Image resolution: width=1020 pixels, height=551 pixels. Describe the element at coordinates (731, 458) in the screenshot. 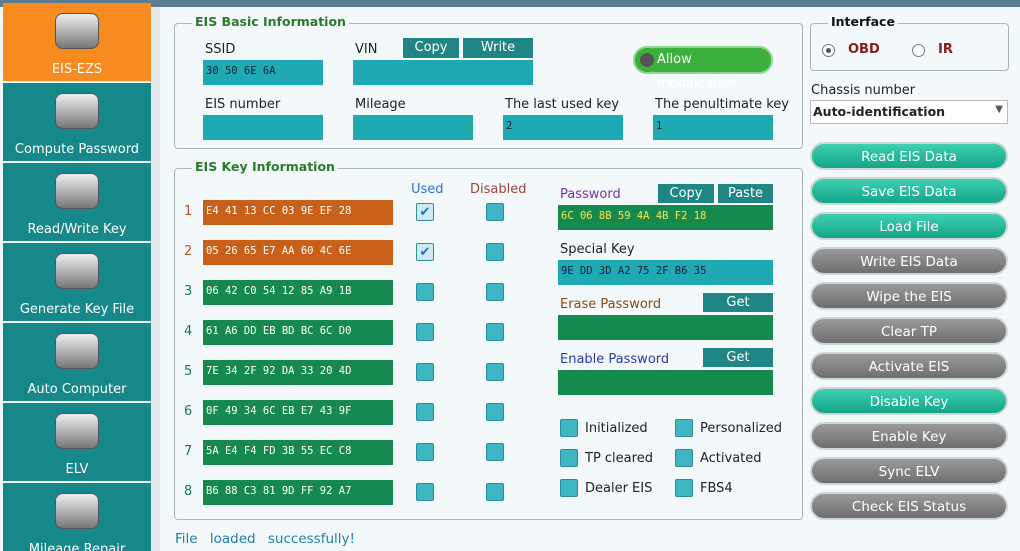

I see `checkbox-label: Activated` at that location.